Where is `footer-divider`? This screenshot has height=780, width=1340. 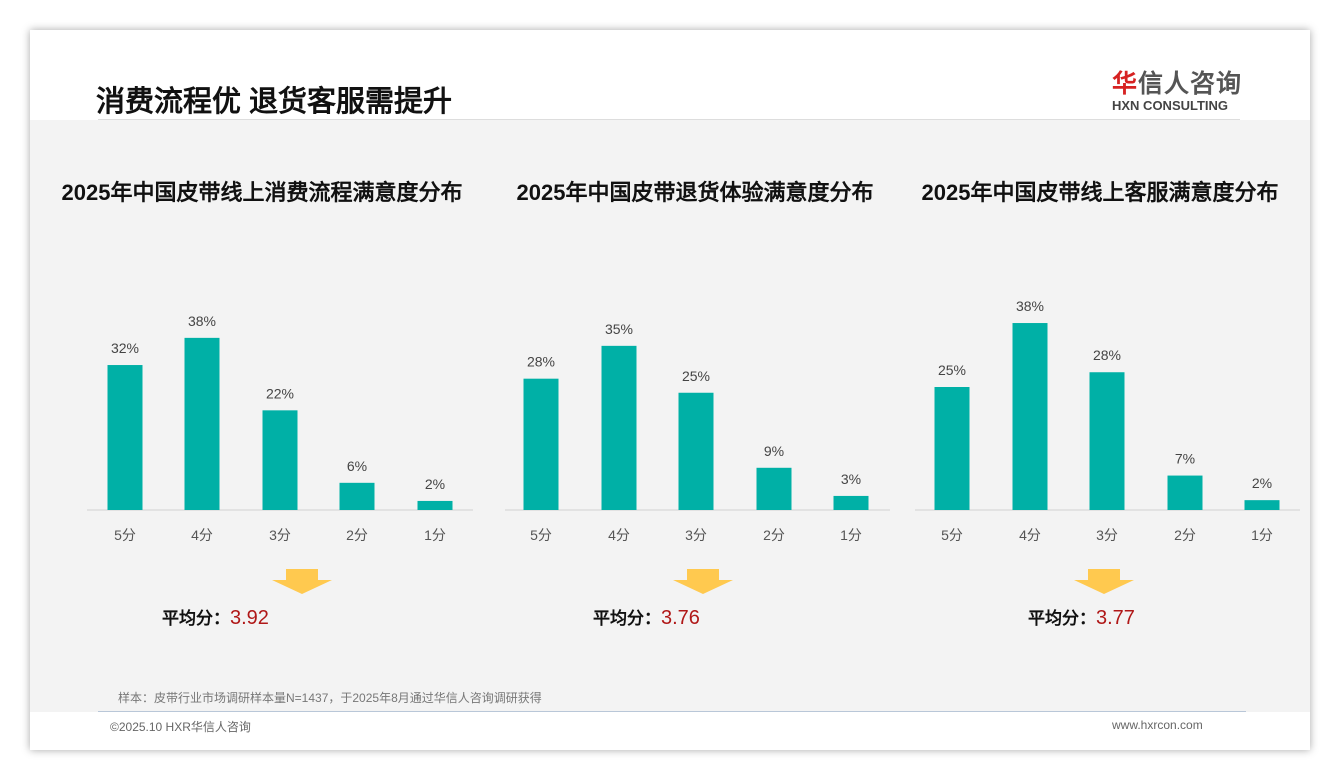
footer-divider is located at coordinates (672, 711).